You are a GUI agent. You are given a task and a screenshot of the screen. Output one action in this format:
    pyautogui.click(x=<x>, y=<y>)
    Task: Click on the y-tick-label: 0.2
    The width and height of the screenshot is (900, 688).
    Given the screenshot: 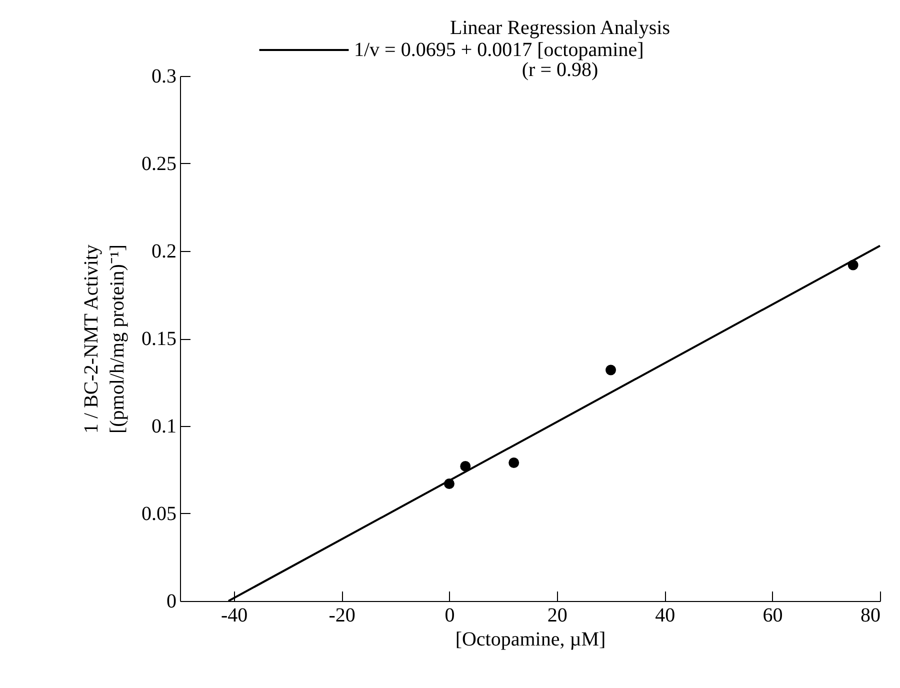 What is the action you would take?
    pyautogui.click(x=164, y=251)
    